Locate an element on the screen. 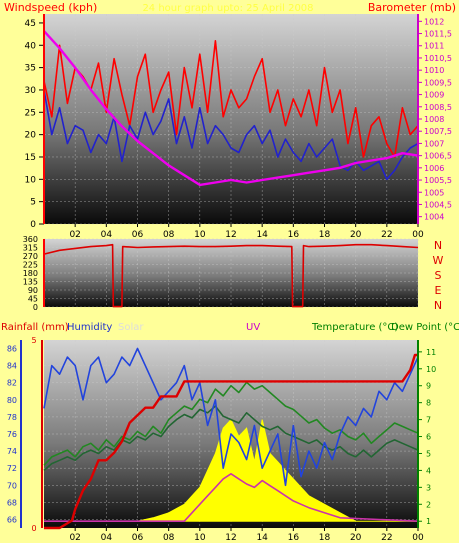  series-line-direction is located at coordinates (231, 275).